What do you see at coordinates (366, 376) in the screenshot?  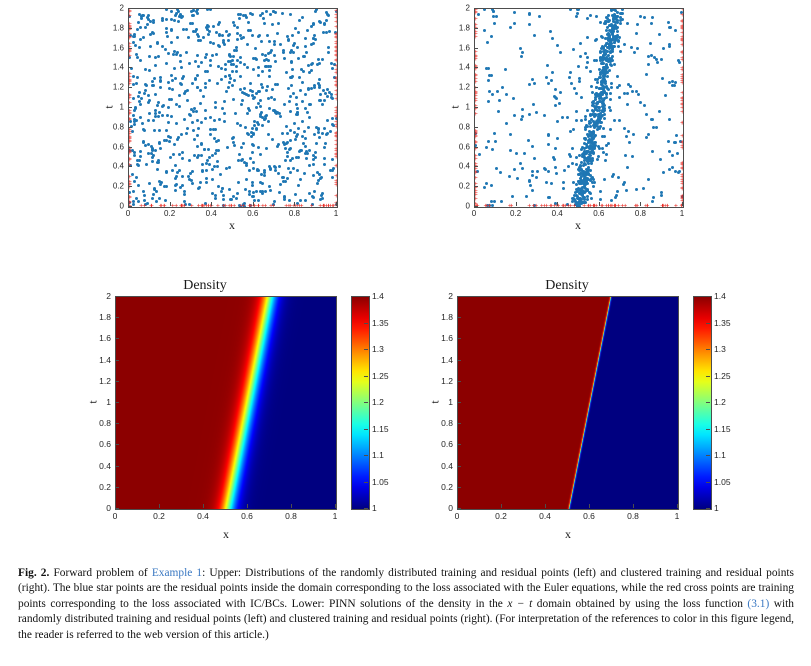 I see `colorbar-tick-mark` at bounding box center [366, 376].